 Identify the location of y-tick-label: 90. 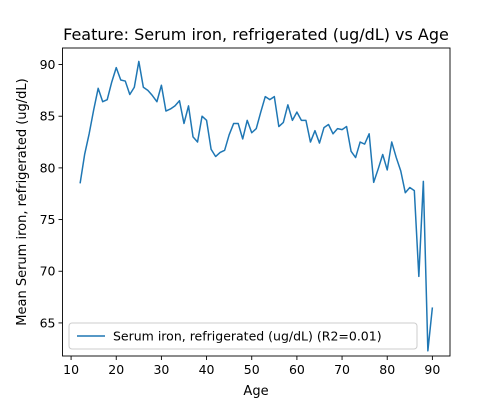
(48, 64).